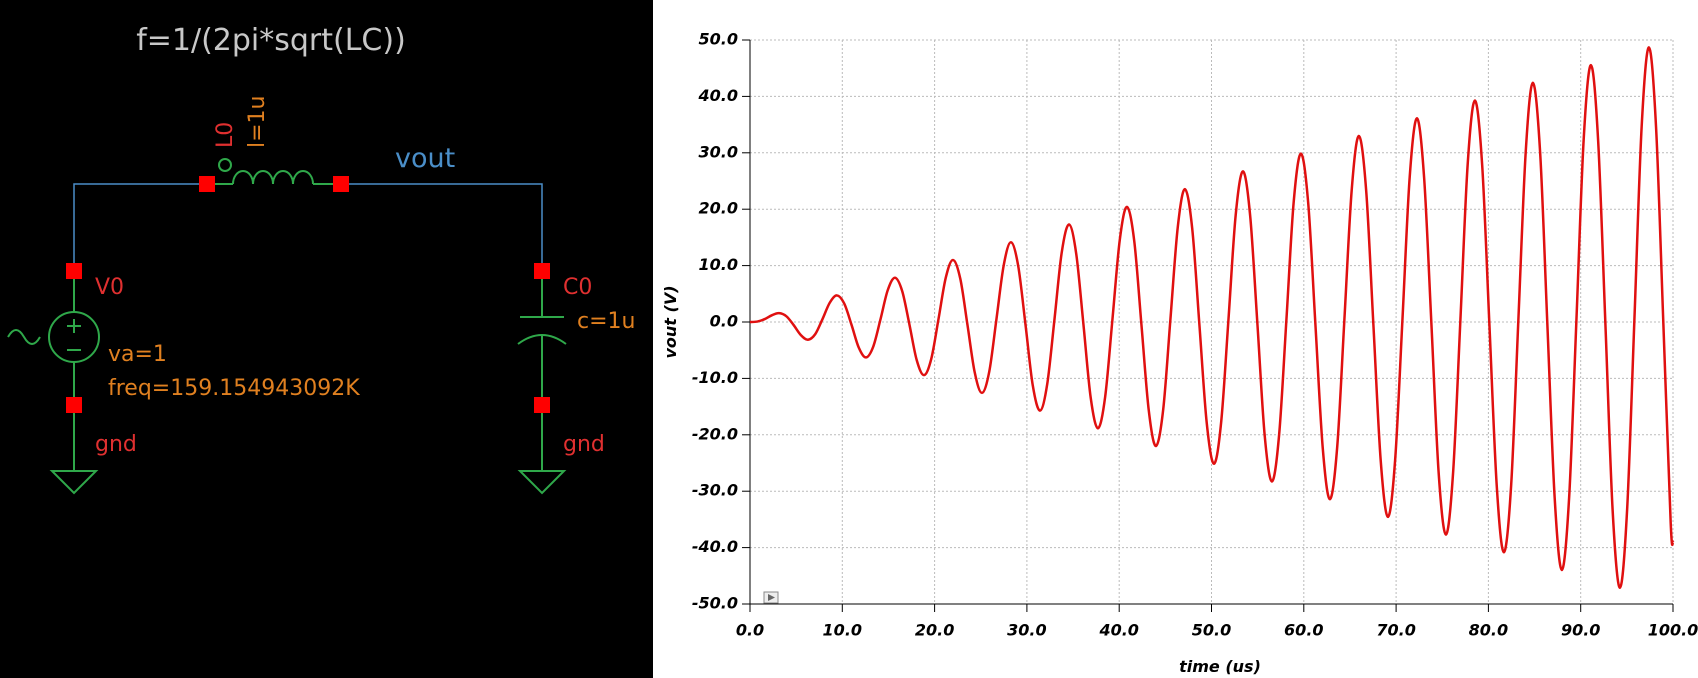 The height and width of the screenshot is (678, 1698). I want to click on source-freq: freq=159.154943092K, so click(234, 388).